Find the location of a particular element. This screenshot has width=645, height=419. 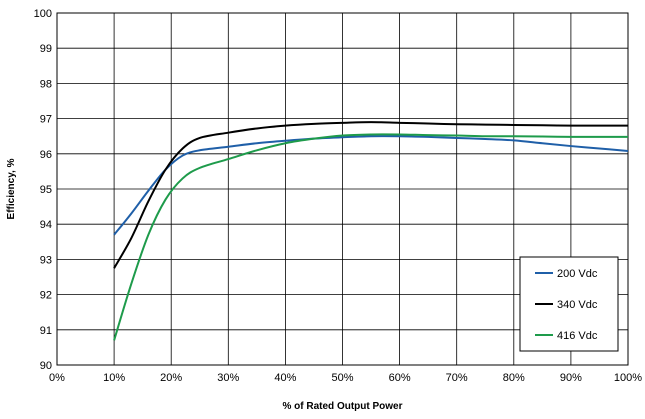

y-axis-tick-labels: 90 91 92 93 94 95 96 97 98 99 100 is located at coordinates (43, 190).